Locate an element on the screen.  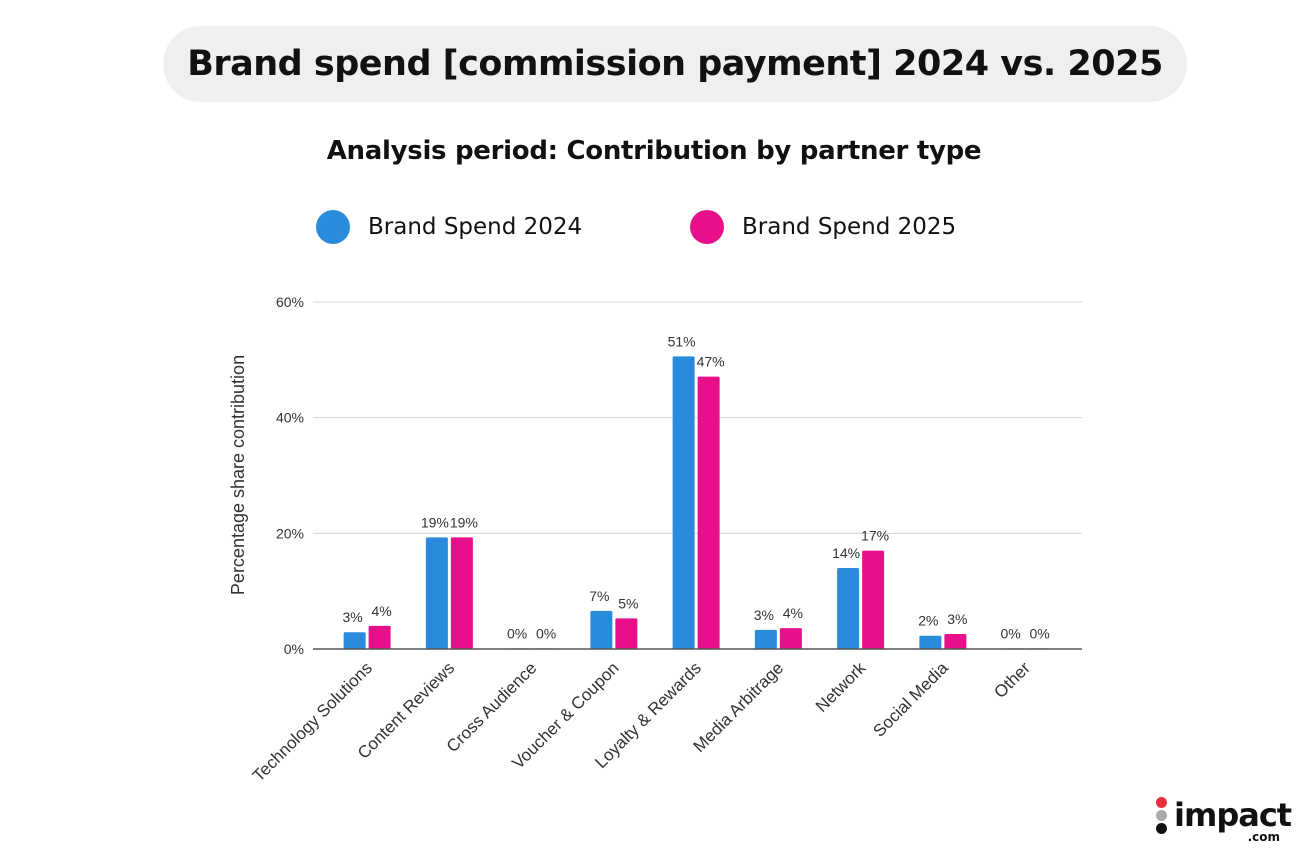
x-tick-label: Media Arbitrage is located at coordinates (739, 707).